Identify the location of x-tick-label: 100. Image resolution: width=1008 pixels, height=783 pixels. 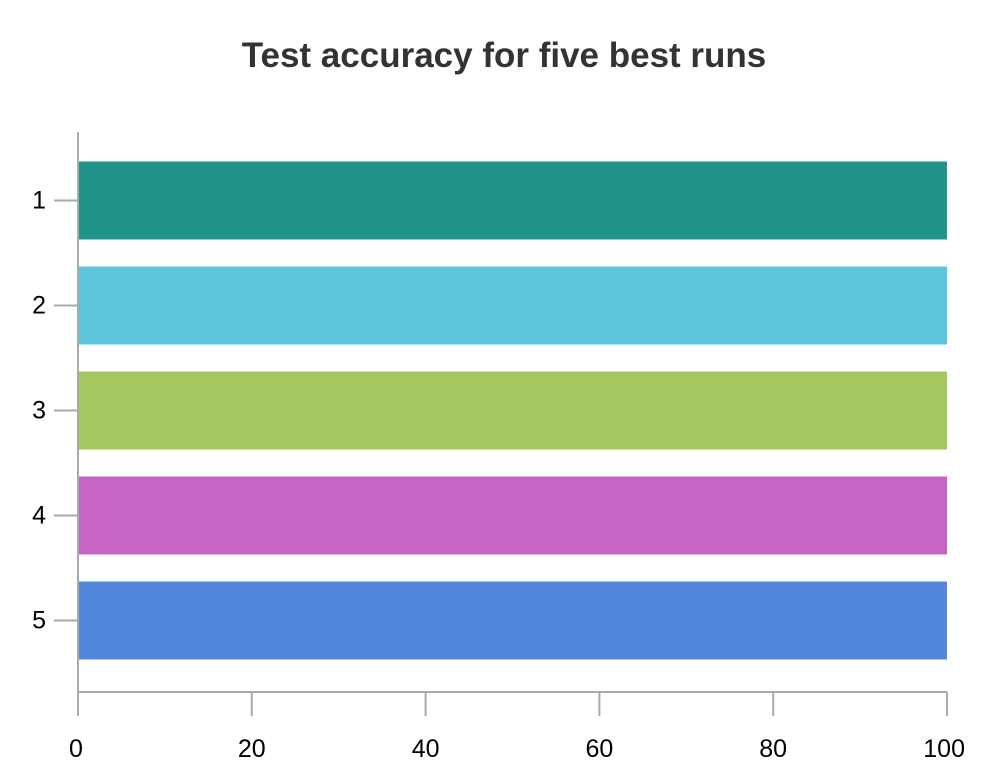
(944, 749).